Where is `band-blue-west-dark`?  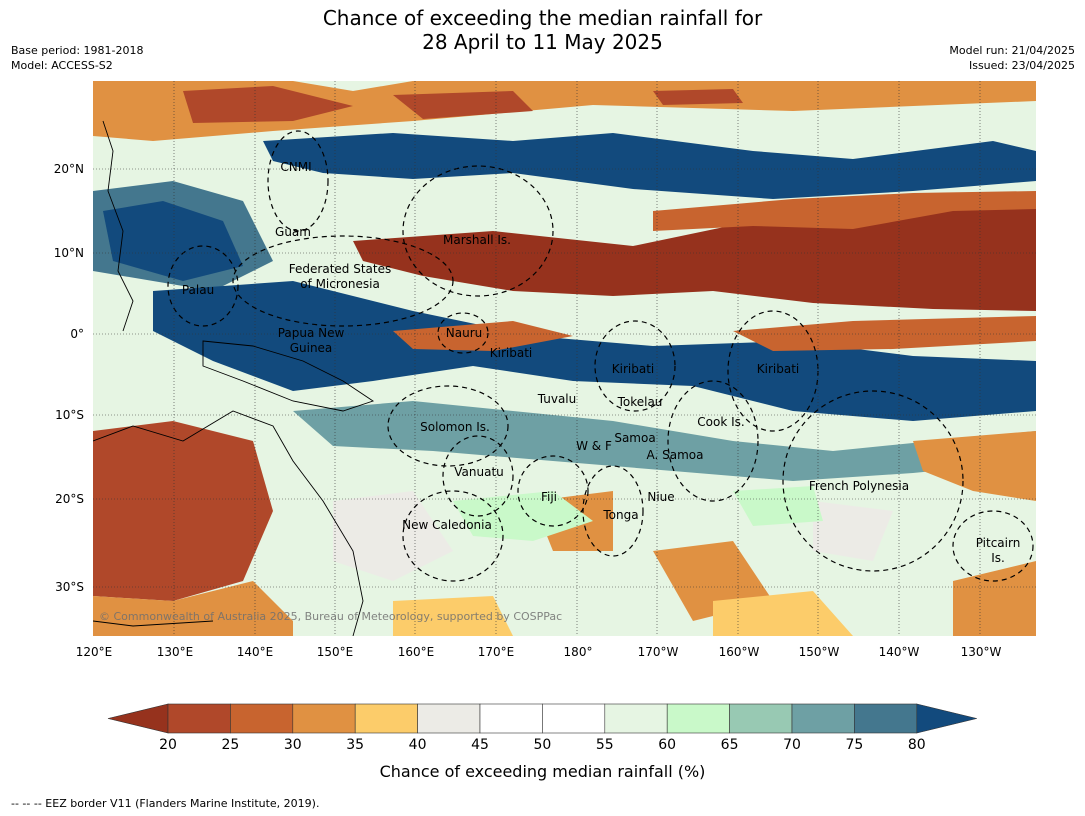 band-blue-west-dark is located at coordinates (173, 241).